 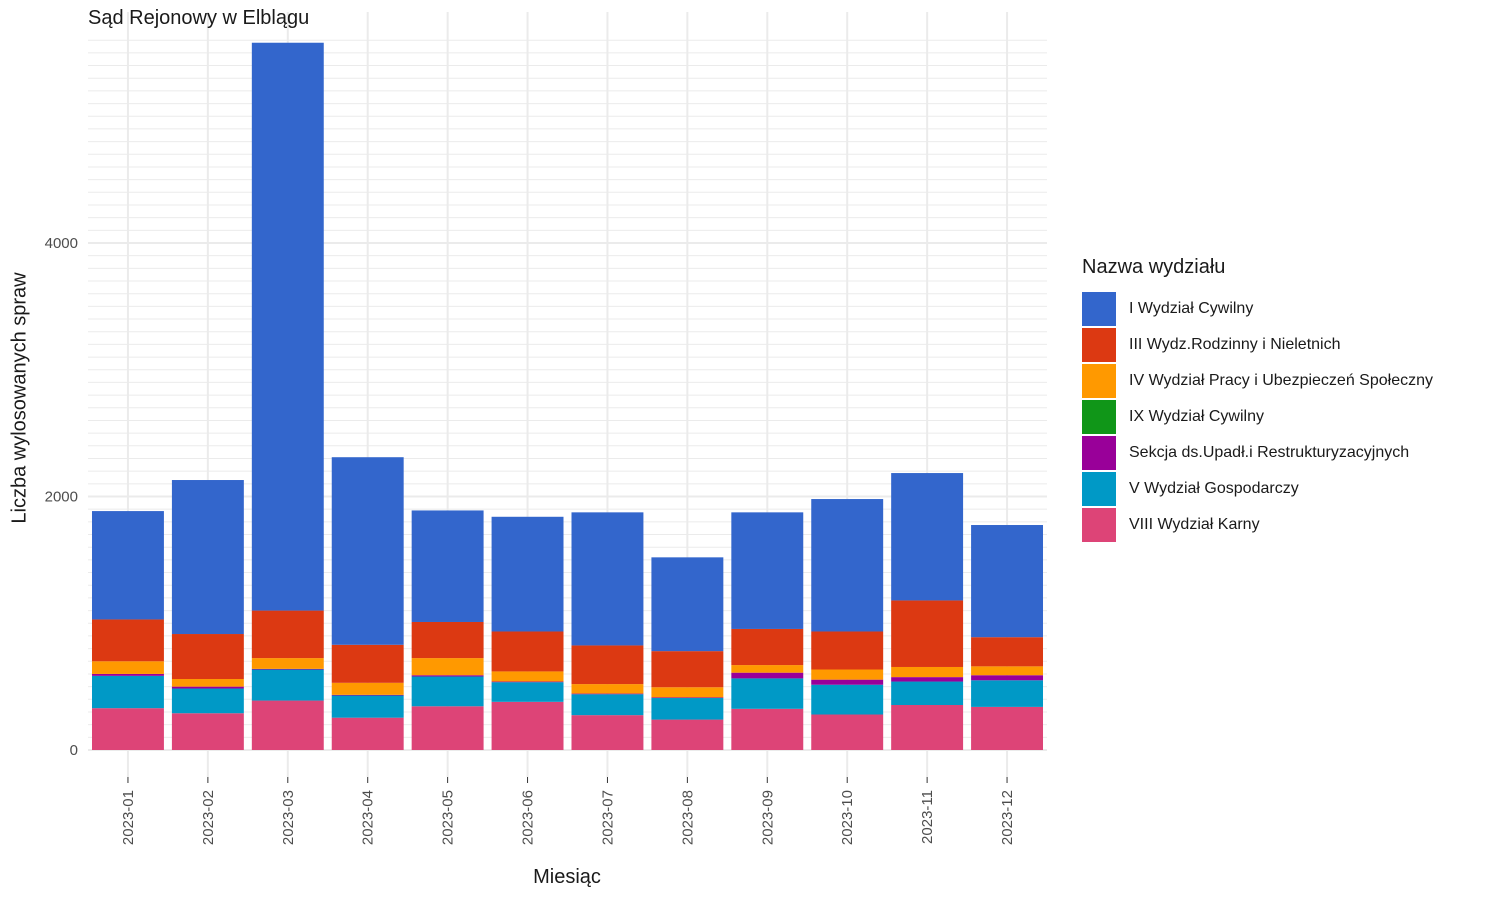 I want to click on y-axis-ticks: 0 2000 4000, so click(x=61, y=497).